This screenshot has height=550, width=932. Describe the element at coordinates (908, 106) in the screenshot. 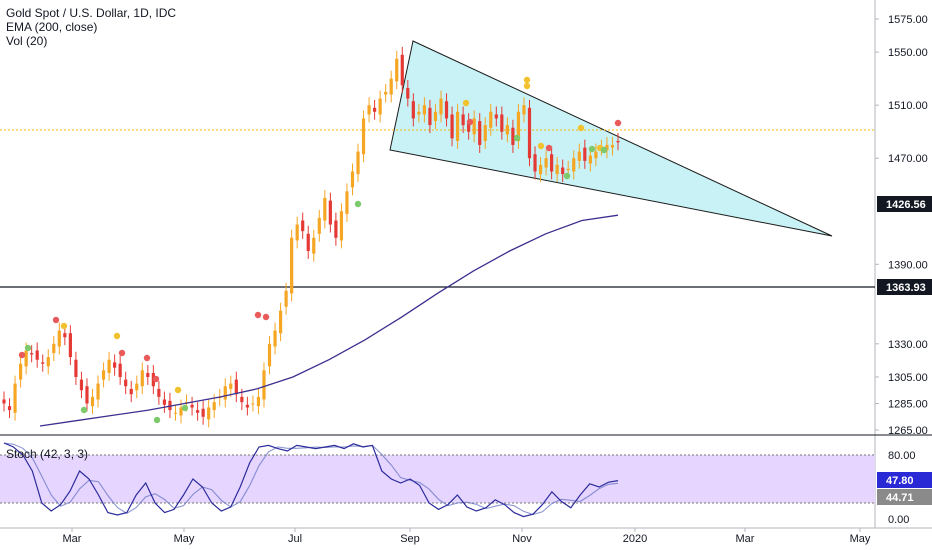

I see `price-tick-label: 1510.00` at that location.